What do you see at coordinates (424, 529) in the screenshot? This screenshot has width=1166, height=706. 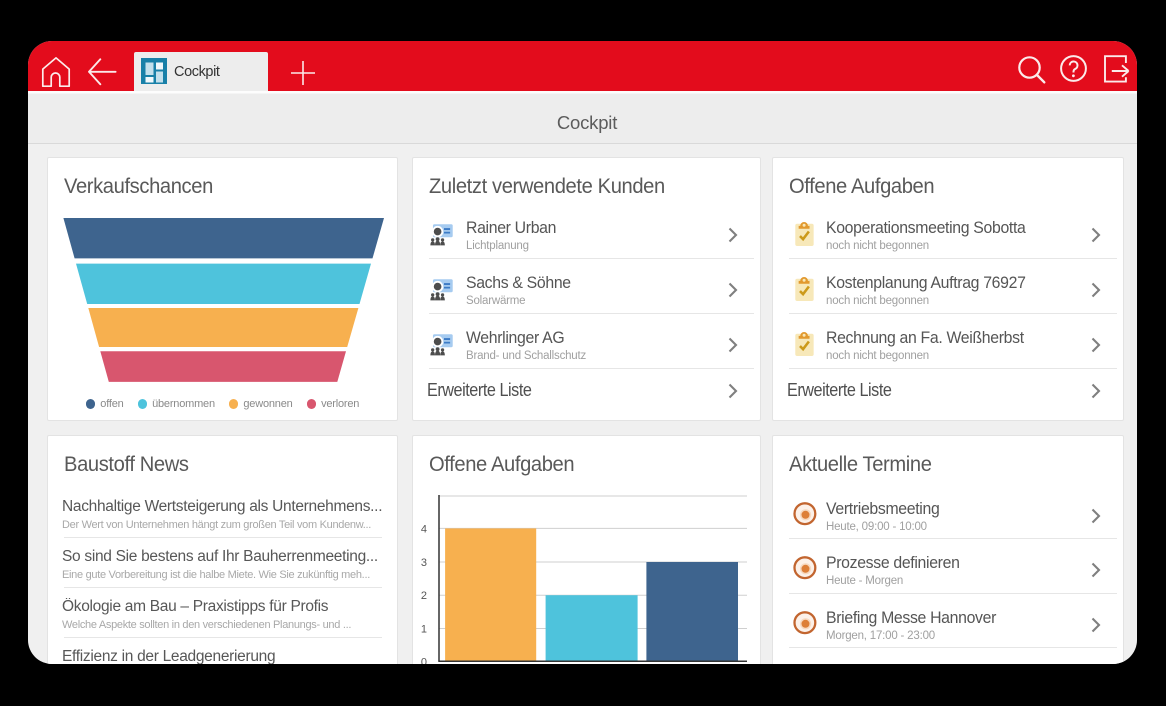 I see `svg-text: 4` at bounding box center [424, 529].